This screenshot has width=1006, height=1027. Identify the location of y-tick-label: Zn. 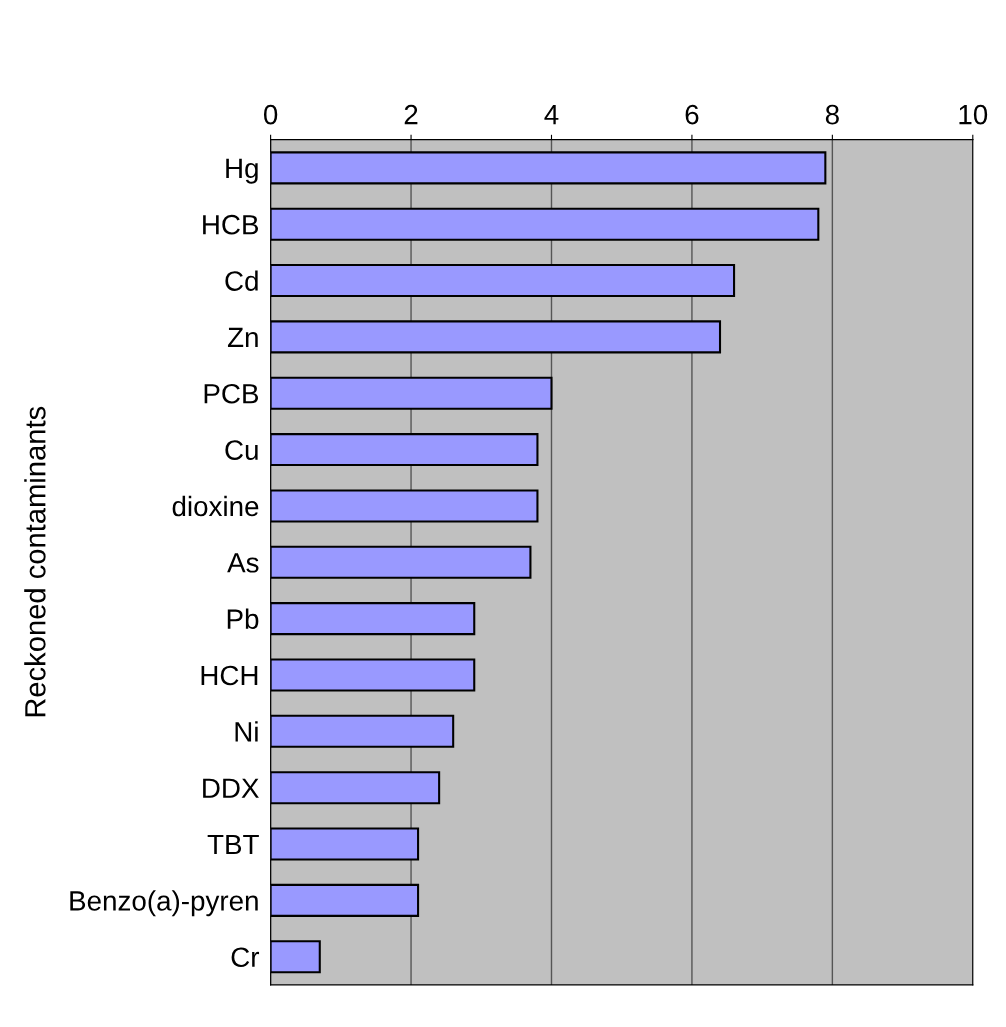
(242, 337).